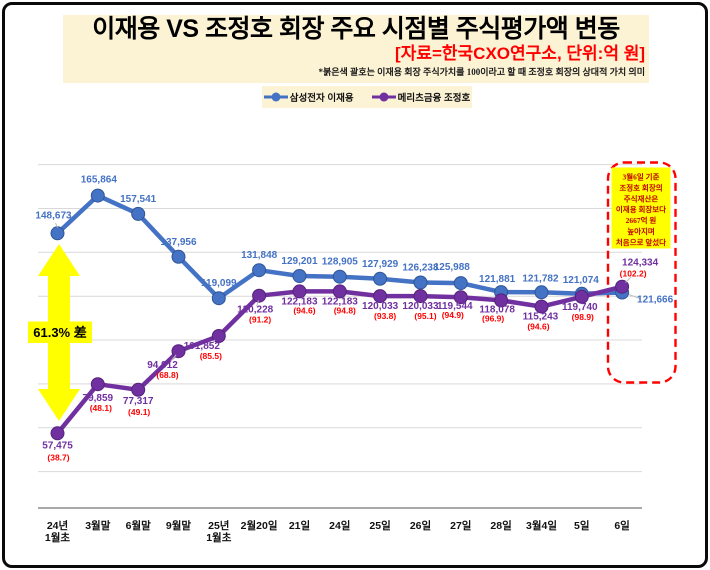  Describe the element at coordinates (53, 215) in the screenshot. I see `value-label-samsung: 148,673` at that location.